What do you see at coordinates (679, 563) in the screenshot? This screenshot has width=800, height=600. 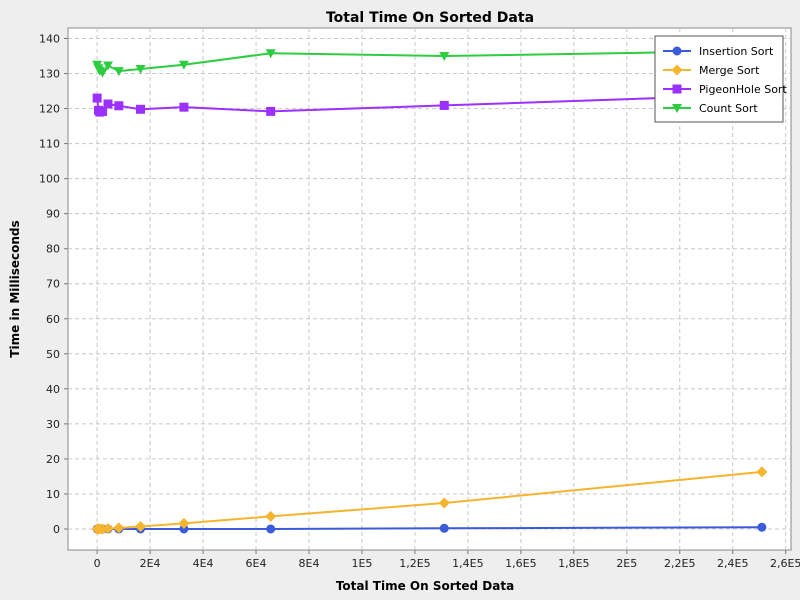 I see `x-tick-label: 2,2E5` at bounding box center [679, 563].